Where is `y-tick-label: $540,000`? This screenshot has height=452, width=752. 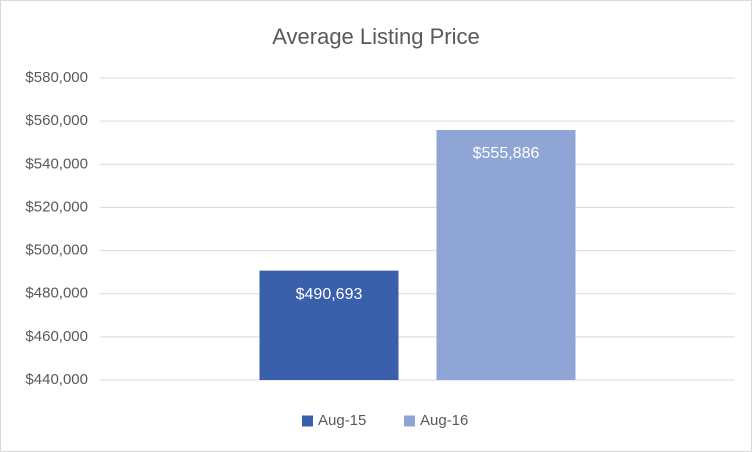 y-tick-label: $540,000 is located at coordinates (56, 163).